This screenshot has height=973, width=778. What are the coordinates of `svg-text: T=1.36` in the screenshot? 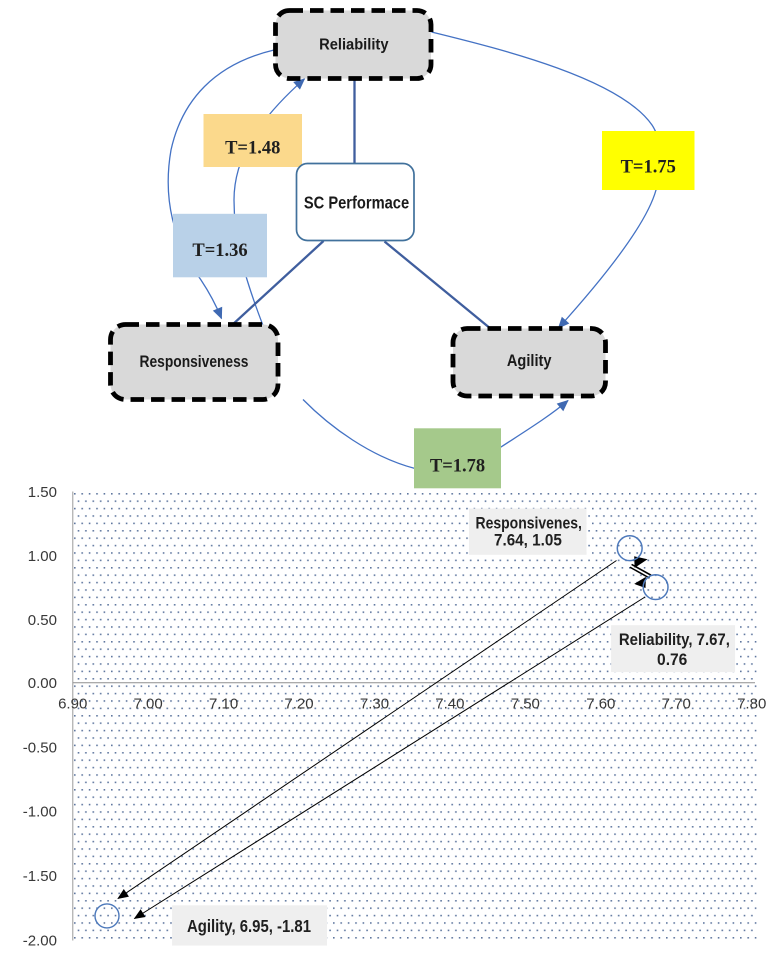 It's located at (219, 251).